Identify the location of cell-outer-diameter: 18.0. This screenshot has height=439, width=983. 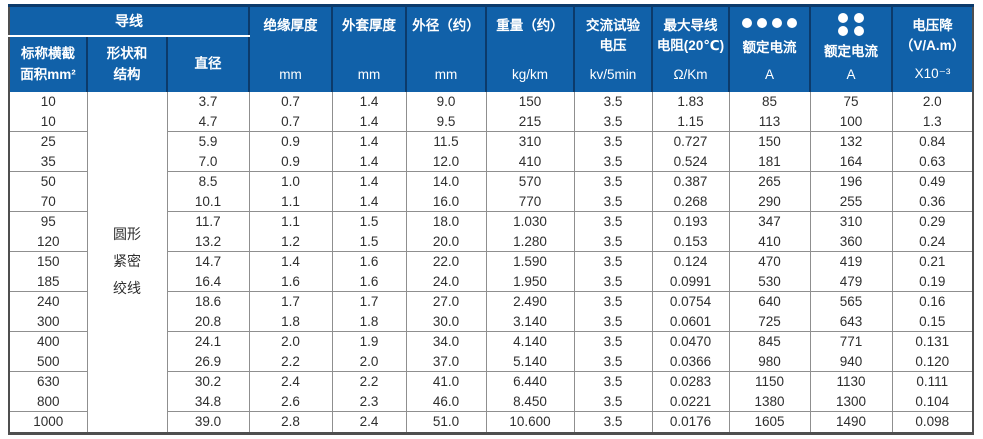
(445, 221).